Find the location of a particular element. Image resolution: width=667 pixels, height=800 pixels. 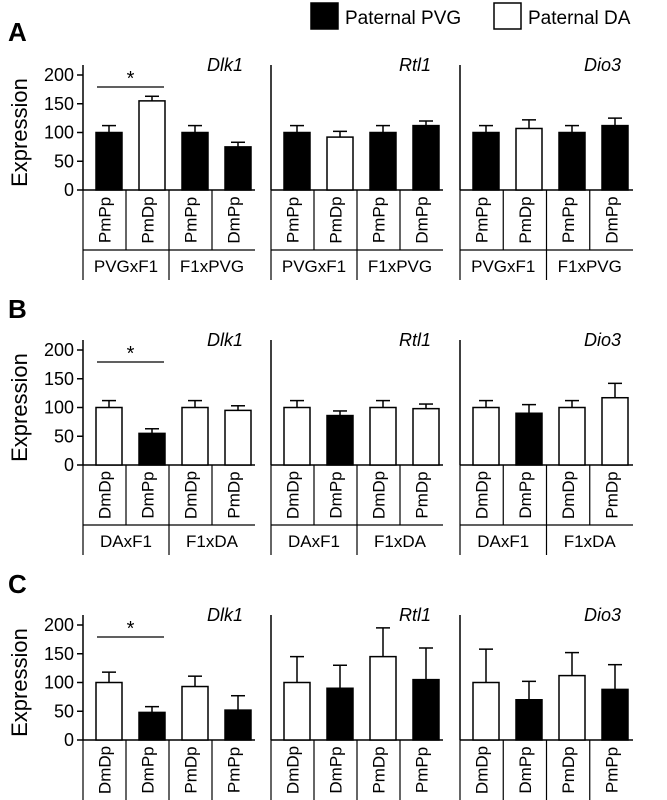

y-axis-label: Expression is located at coordinates (19, 132).